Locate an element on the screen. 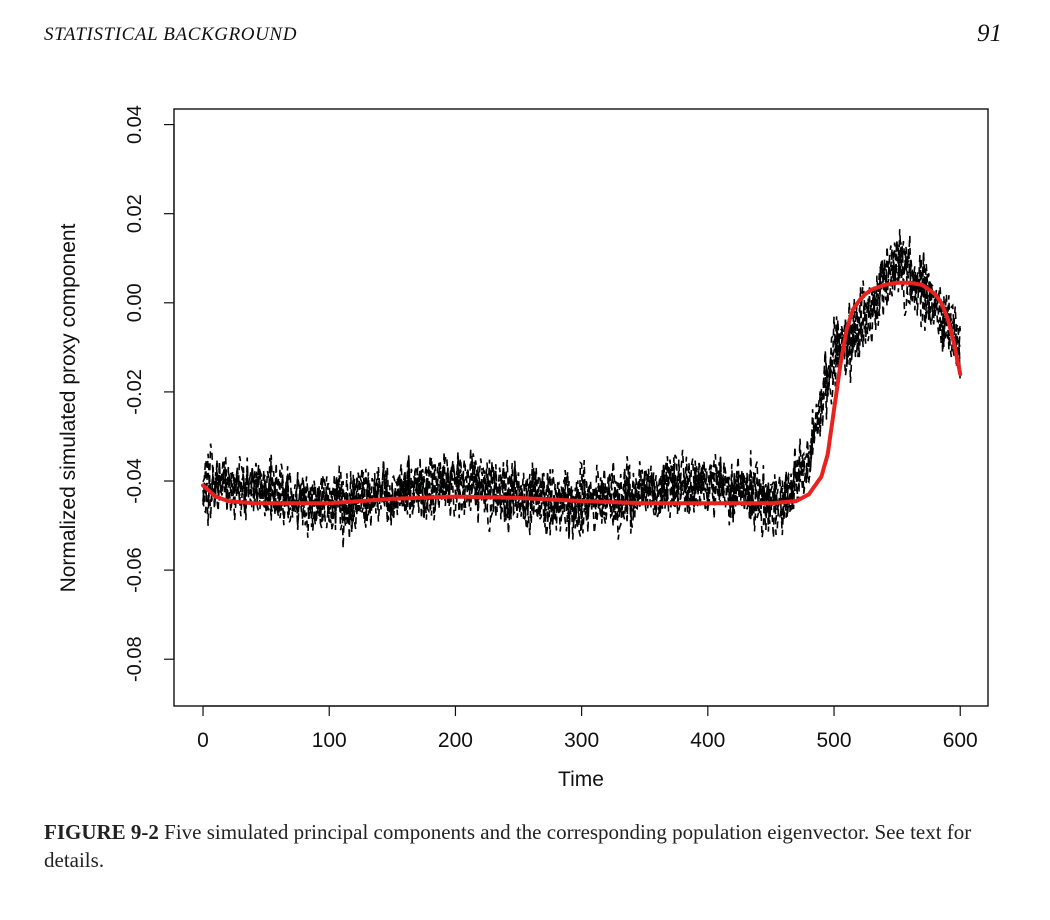 The height and width of the screenshot is (920, 1050). x-tick-label: 500 is located at coordinates (834, 740).